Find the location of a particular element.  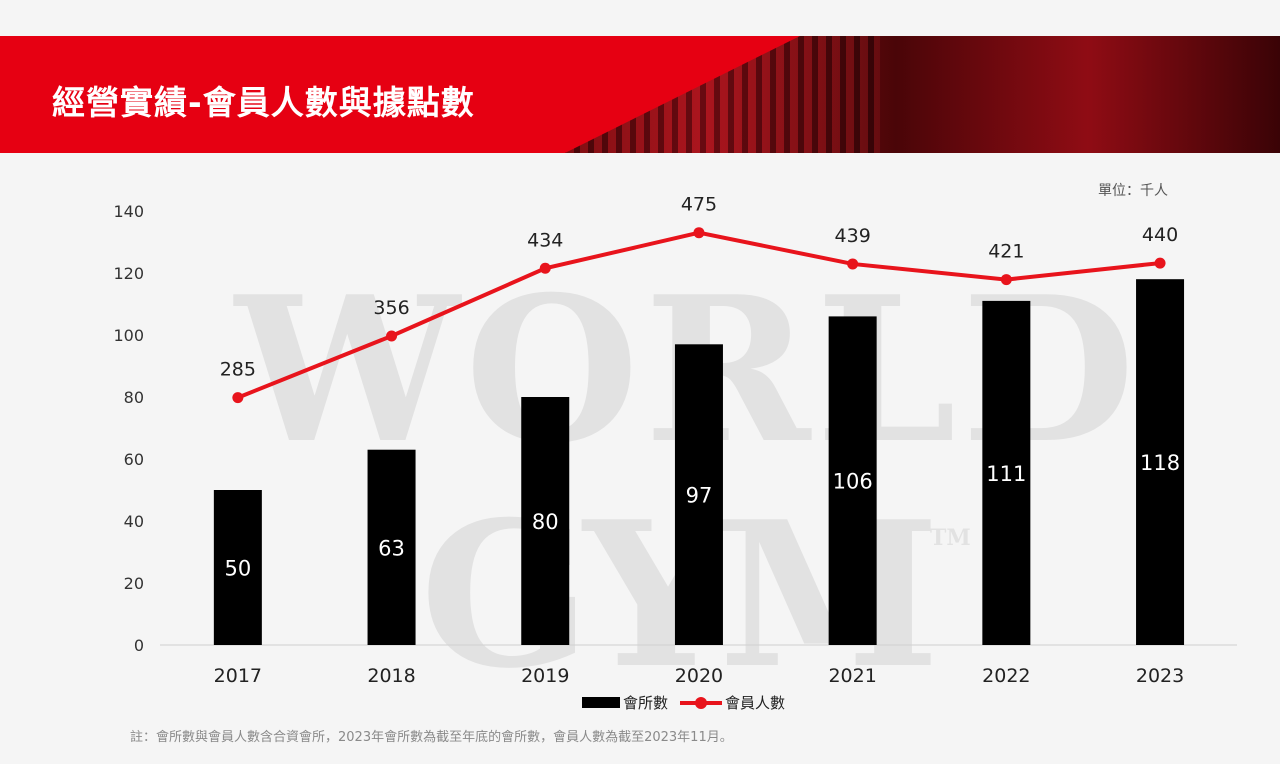

line-point-2017 is located at coordinates (238, 398).